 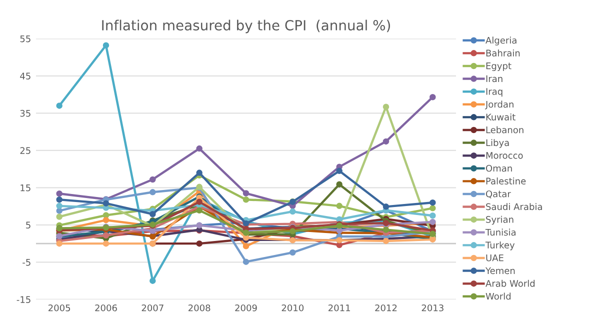 What do you see at coordinates (59, 308) in the screenshot?
I see `x-tick-label: 2005` at bounding box center [59, 308].